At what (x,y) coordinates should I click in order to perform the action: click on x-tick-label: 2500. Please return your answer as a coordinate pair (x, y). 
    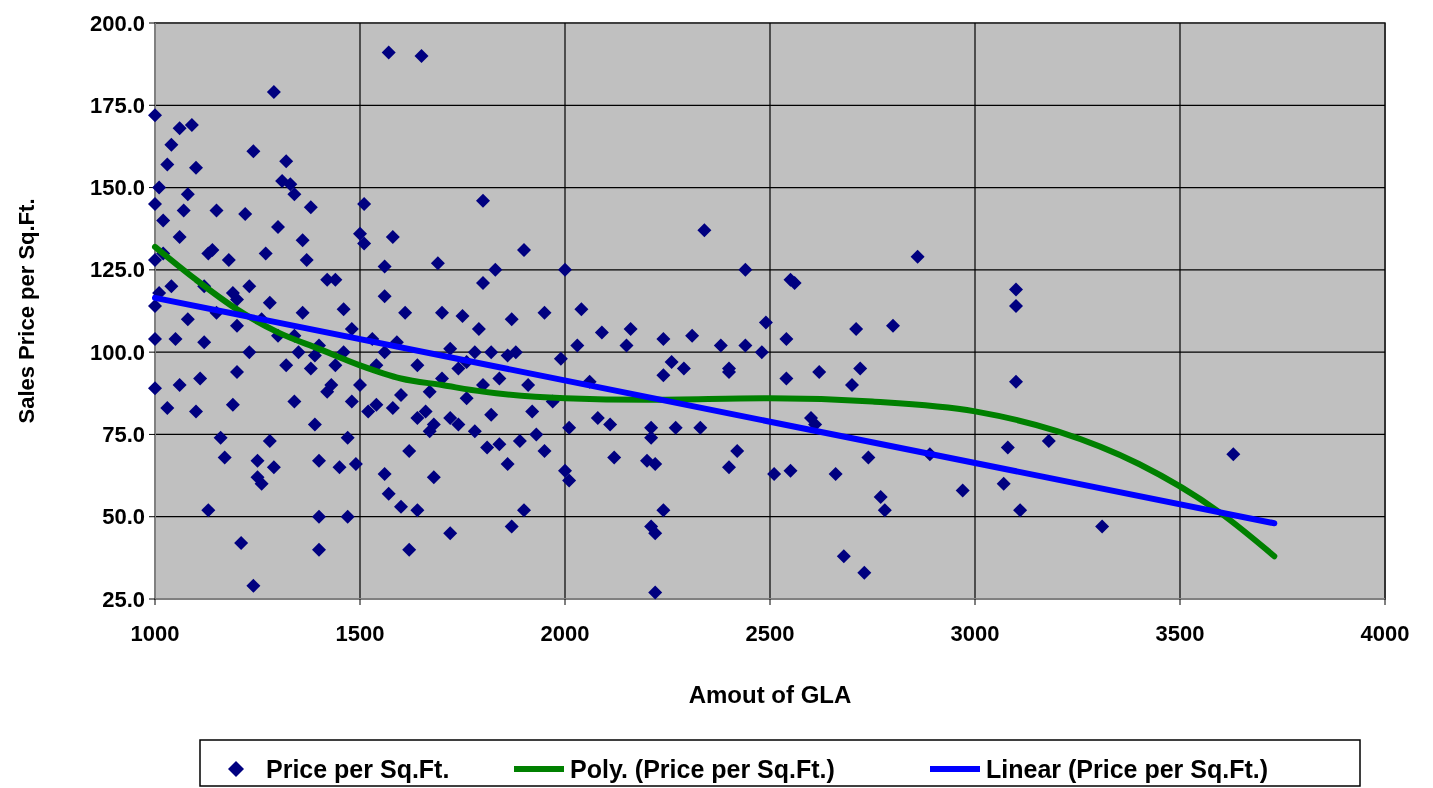
    Looking at the image, I should click on (770, 633).